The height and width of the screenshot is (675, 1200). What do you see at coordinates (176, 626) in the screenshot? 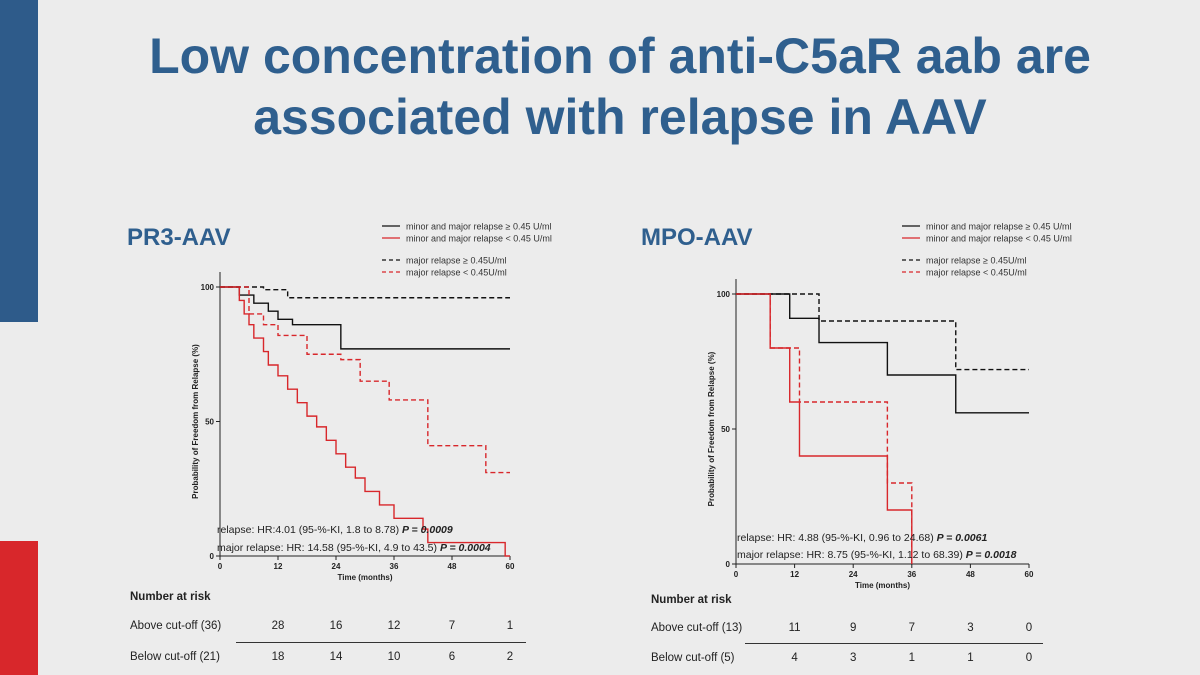
I see `risk-label-above-pr3: Above cut-off (36)` at bounding box center [176, 626].